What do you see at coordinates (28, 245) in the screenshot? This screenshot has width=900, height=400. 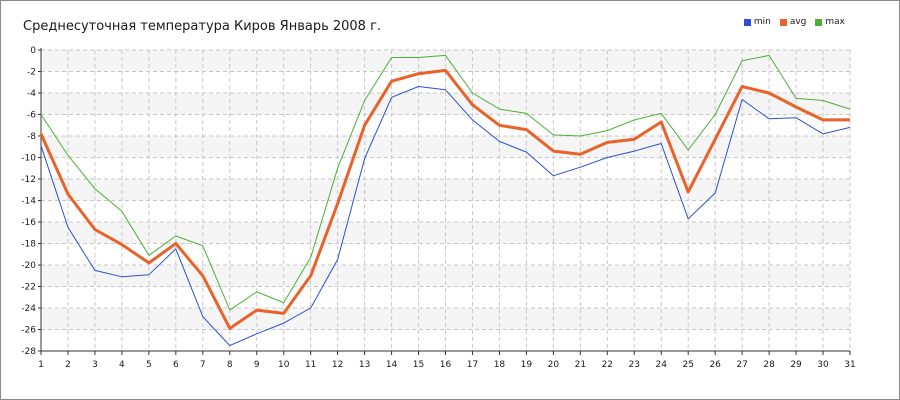 I see `y-tick-label: -18` at bounding box center [28, 245].